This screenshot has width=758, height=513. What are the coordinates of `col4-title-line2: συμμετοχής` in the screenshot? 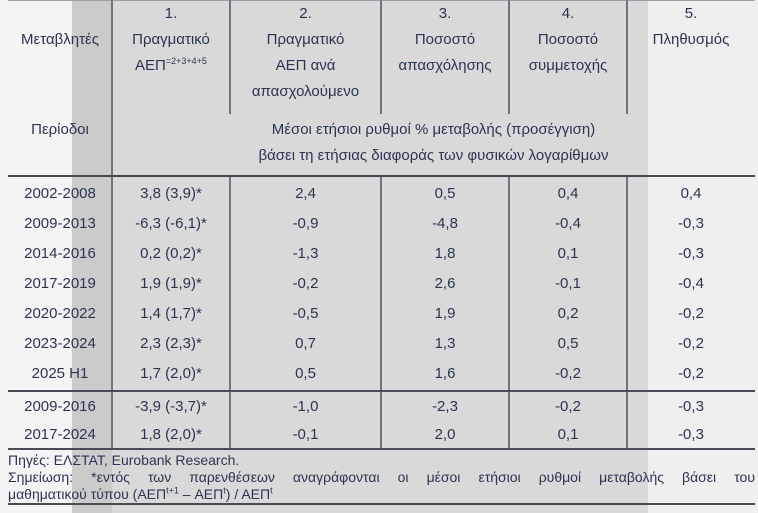 It's located at (568, 65).